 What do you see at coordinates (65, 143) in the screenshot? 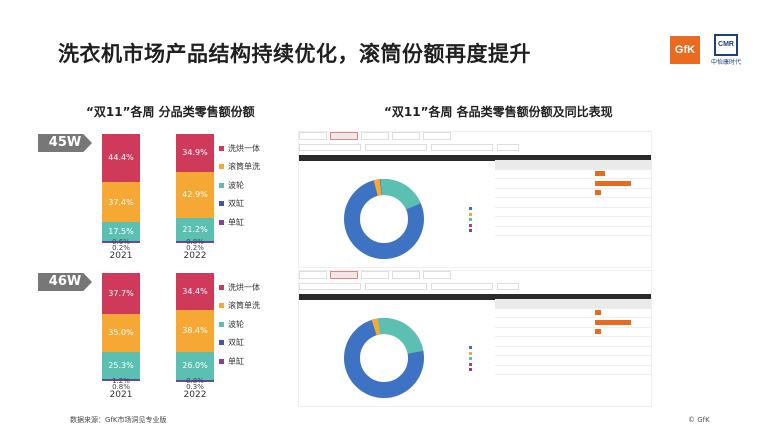
I see `week-badge-45w: 45W` at bounding box center [65, 143].